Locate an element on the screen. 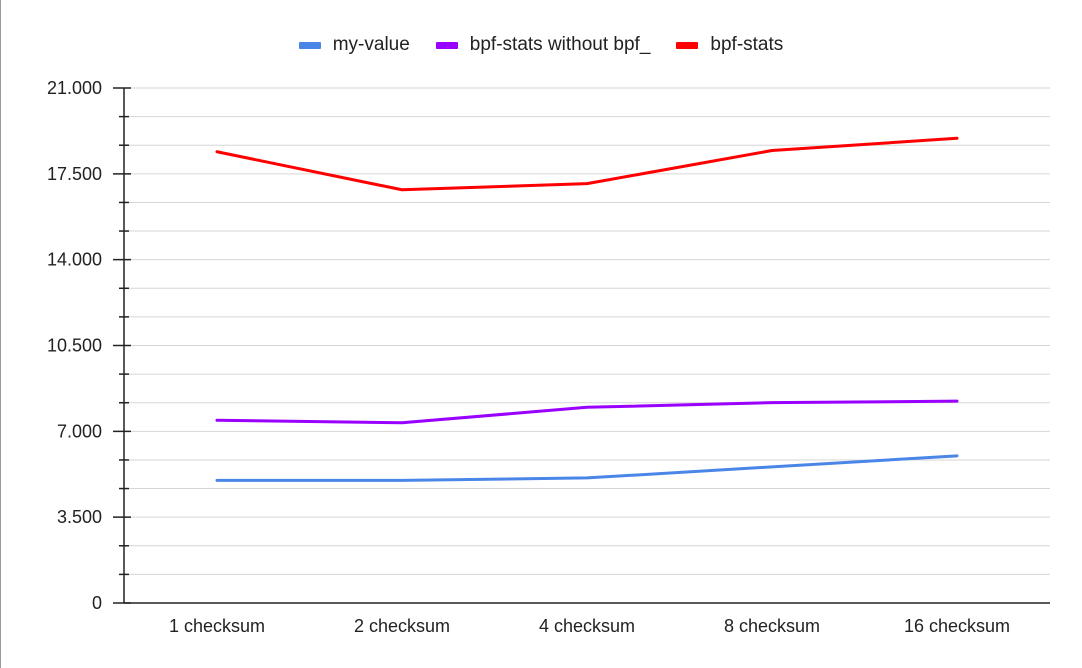 This screenshot has height=668, width=1082. legend-item: bpf-stats is located at coordinates (729, 45).